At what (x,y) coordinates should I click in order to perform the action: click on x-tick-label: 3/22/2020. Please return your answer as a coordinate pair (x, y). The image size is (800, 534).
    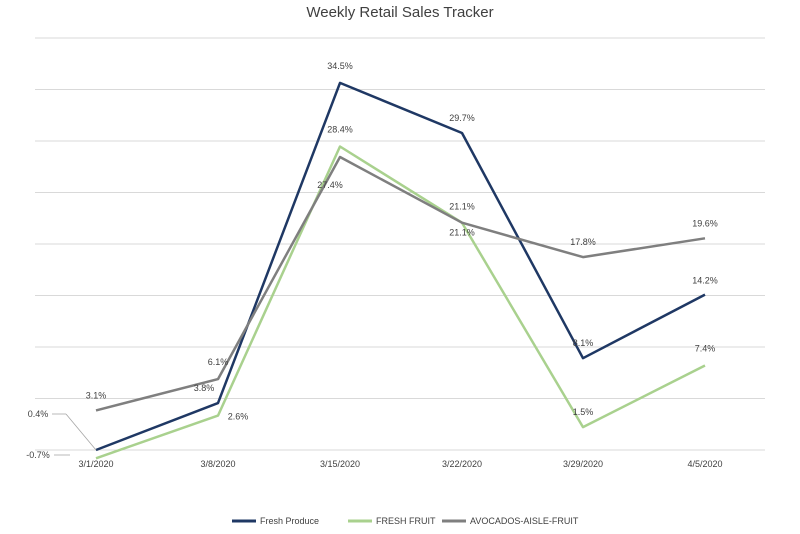
    Looking at the image, I should click on (462, 464).